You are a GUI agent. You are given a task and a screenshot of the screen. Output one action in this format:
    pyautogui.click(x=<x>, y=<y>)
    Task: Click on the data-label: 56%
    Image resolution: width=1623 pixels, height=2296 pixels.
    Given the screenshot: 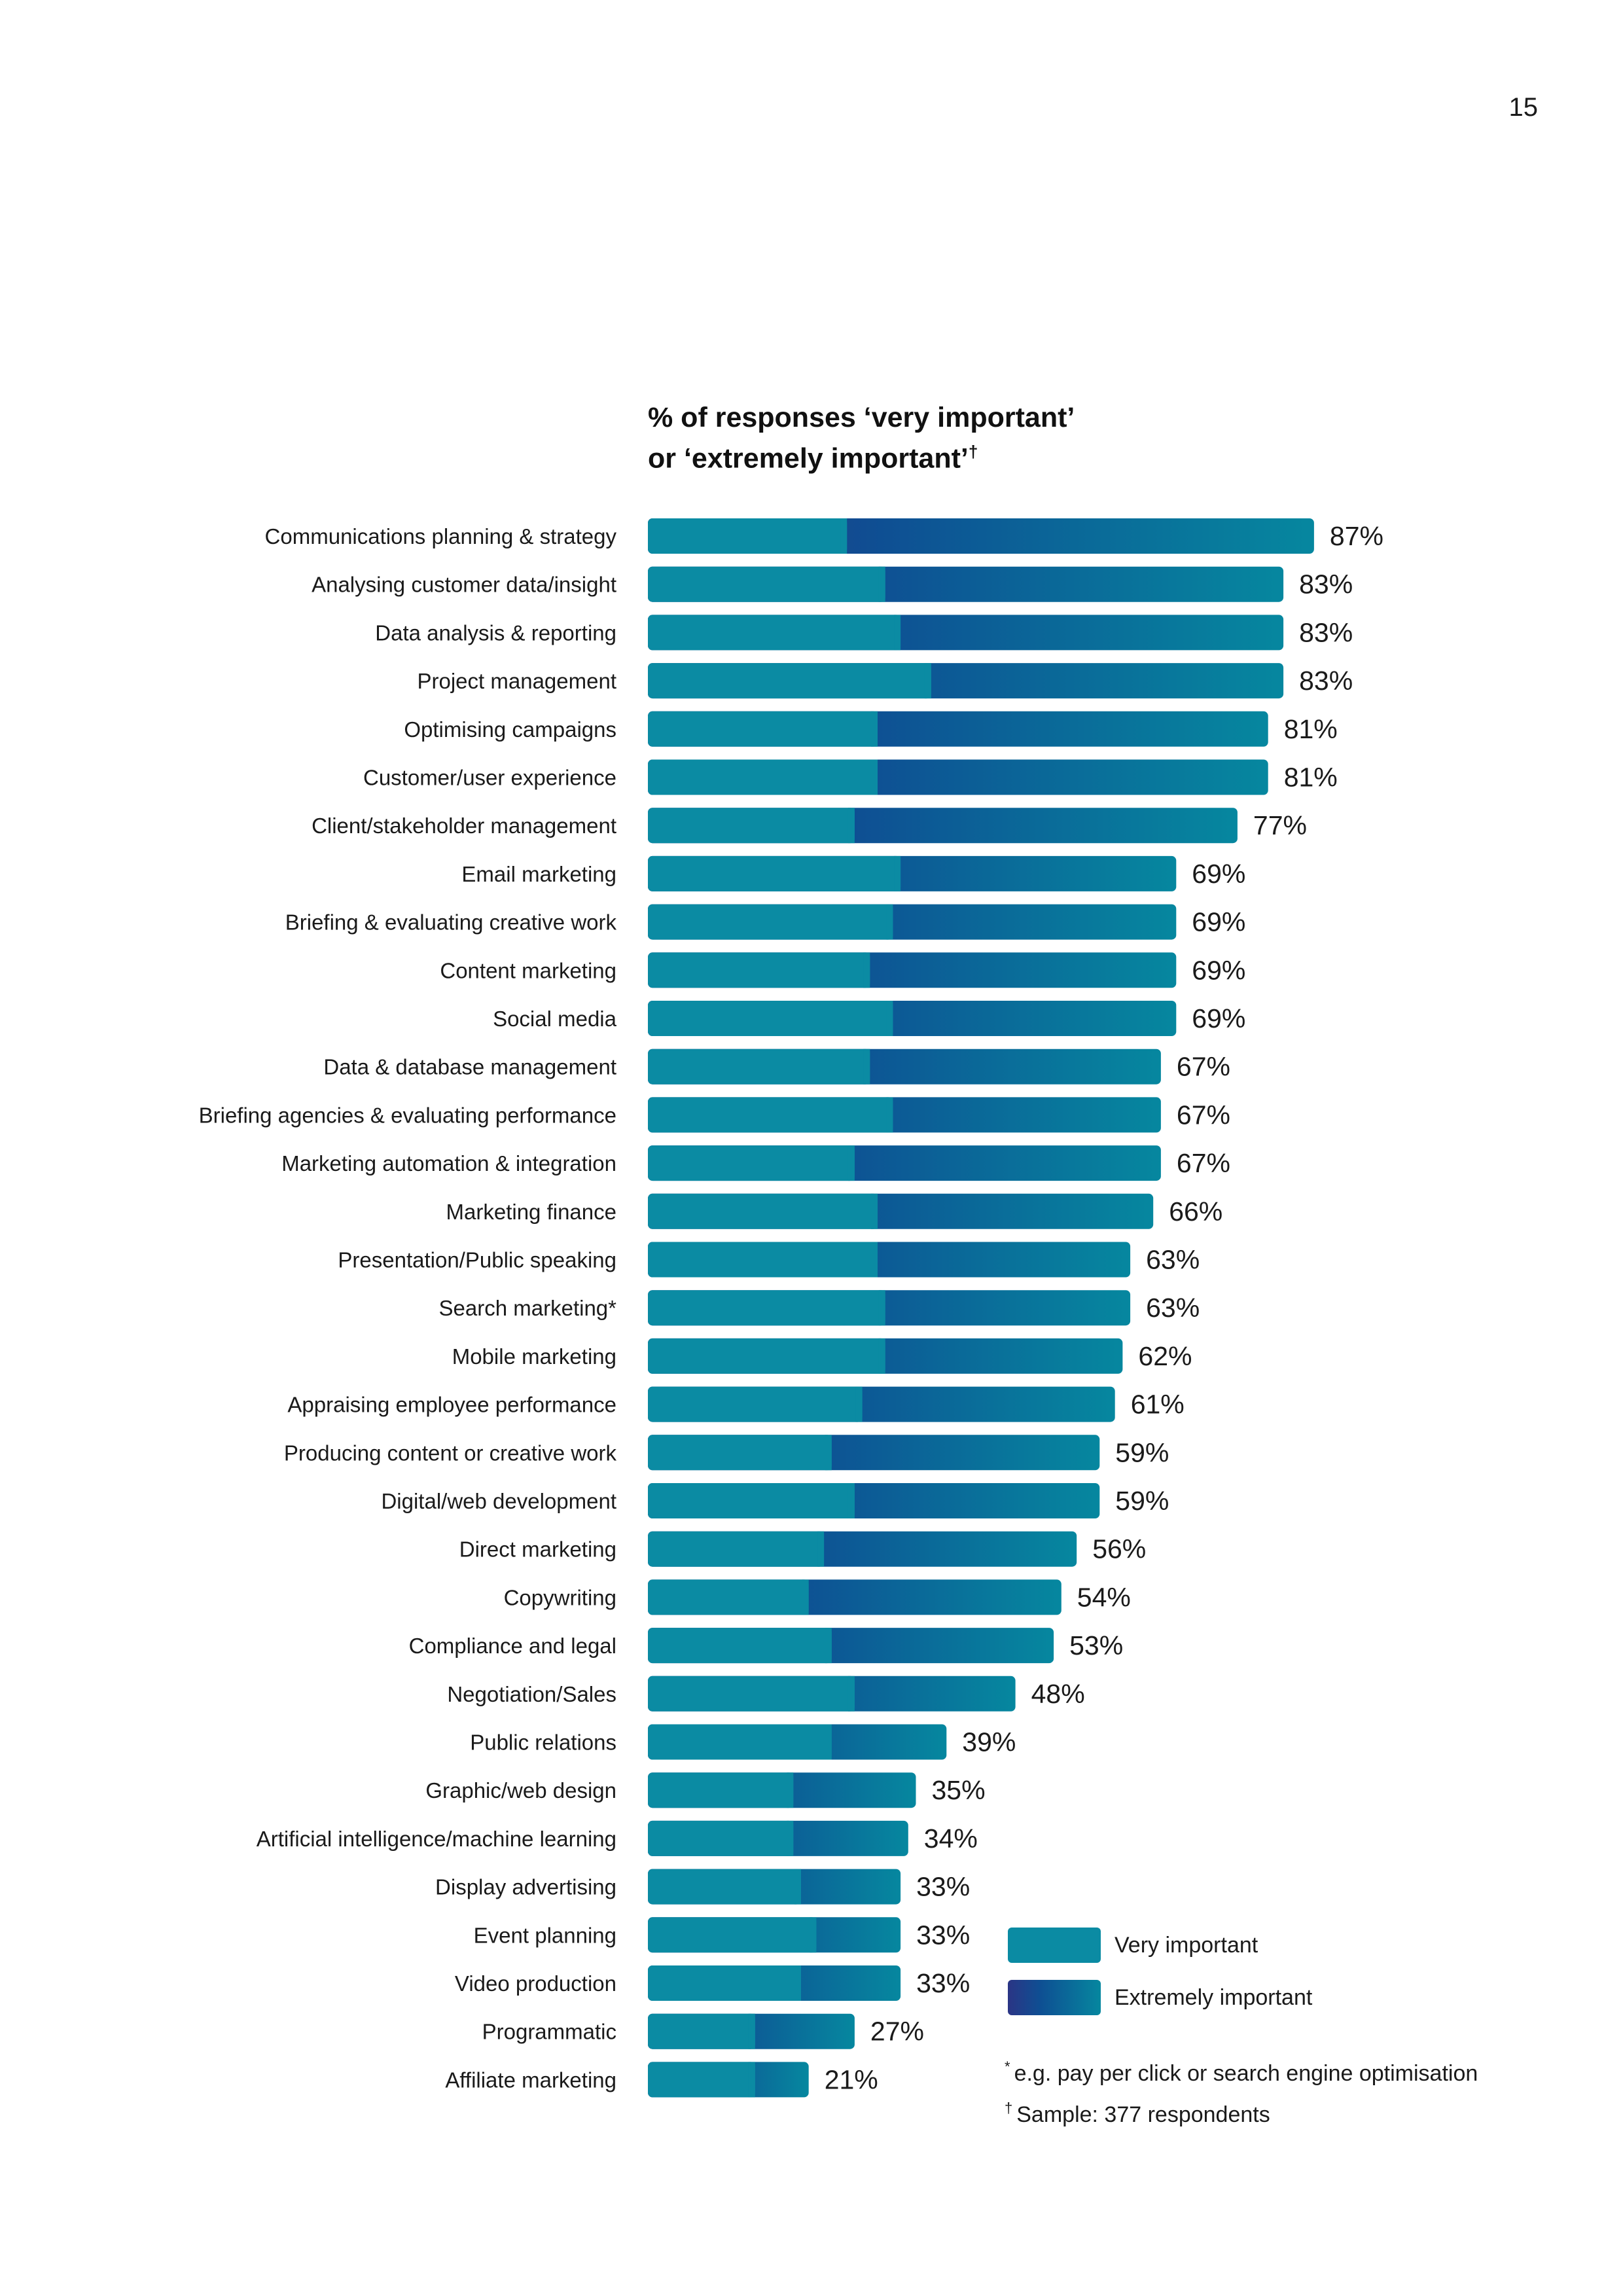 What is the action you would take?
    pyautogui.click(x=1119, y=1549)
    